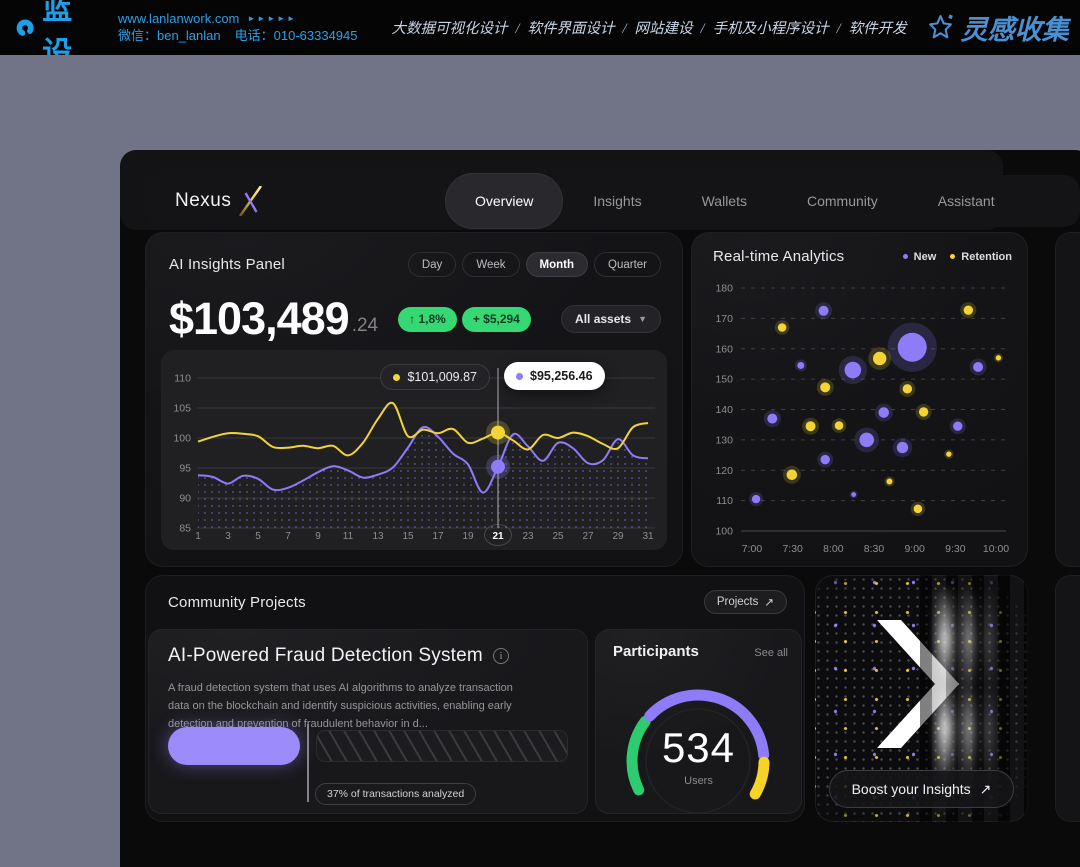 The image size is (1080, 867). Describe the element at coordinates (996, 549) in the screenshot. I see `x-axis-tick: 10:00` at that location.